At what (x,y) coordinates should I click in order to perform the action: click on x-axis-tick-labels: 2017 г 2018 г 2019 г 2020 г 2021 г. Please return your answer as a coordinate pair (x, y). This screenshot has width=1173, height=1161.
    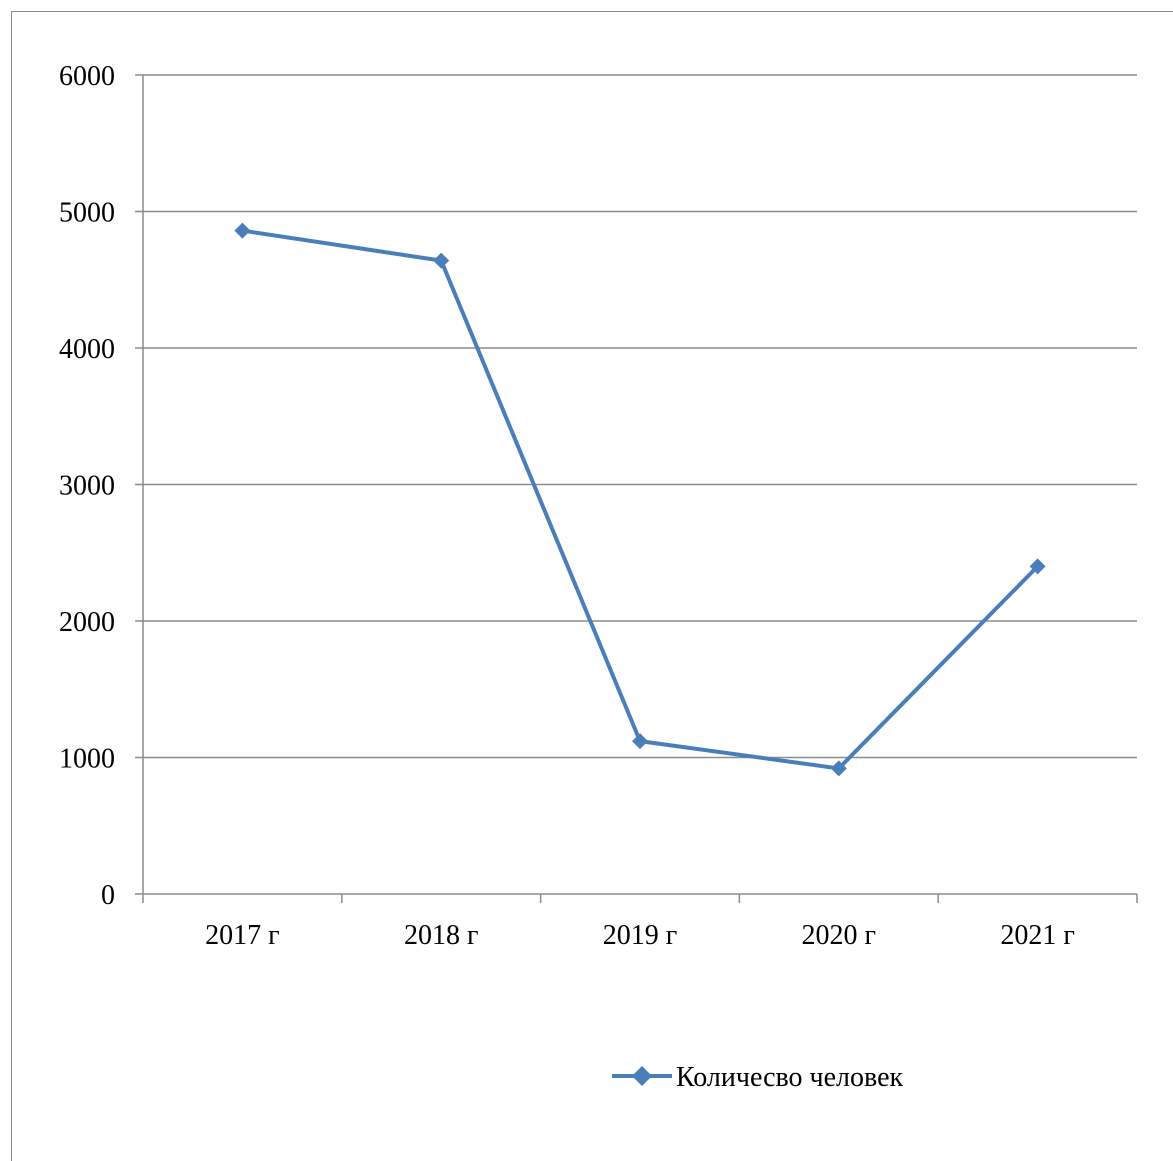
    Looking at the image, I should click on (640, 935).